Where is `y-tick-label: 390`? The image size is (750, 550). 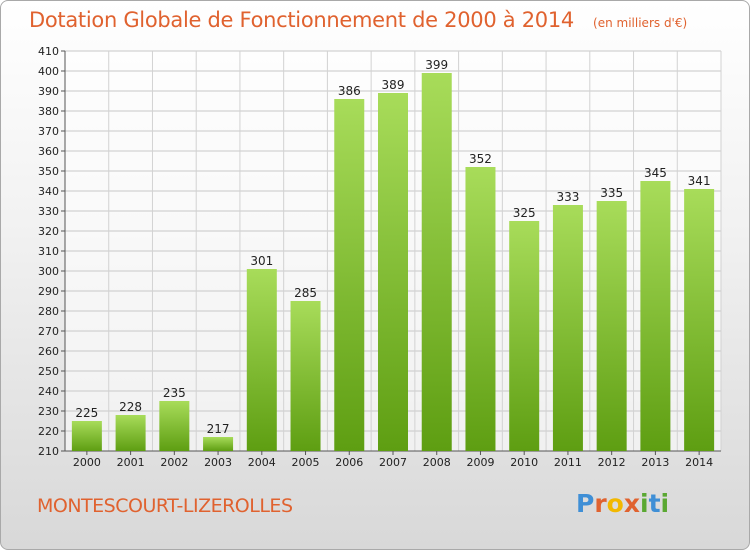 y-tick-label: 390 is located at coordinates (48, 91).